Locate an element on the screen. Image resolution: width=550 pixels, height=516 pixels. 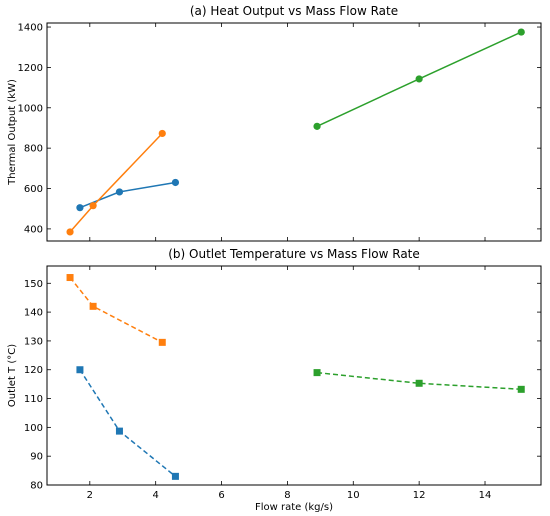
y-tick-label: 600 is located at coordinates (33, 189).